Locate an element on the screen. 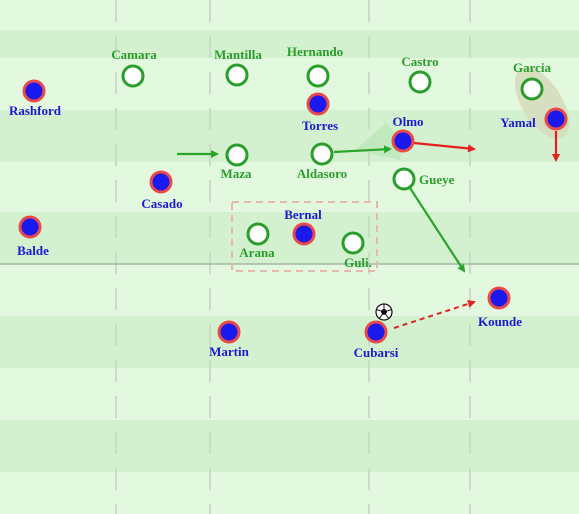 Image resolution: width=579 pixels, height=514 pixels. player-guli: Guli. is located at coordinates (356, 250).